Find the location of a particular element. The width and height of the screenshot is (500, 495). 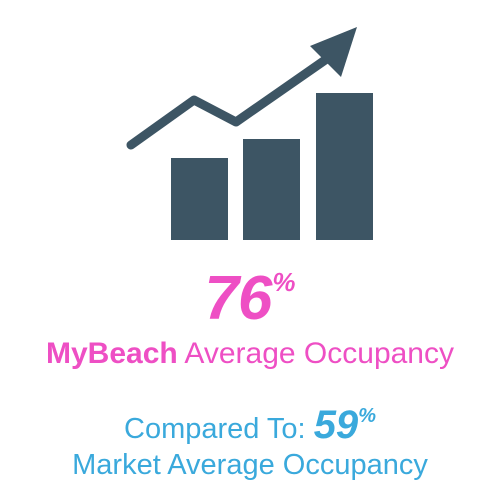

headline-percentage: 76% is located at coordinates (250, 299).